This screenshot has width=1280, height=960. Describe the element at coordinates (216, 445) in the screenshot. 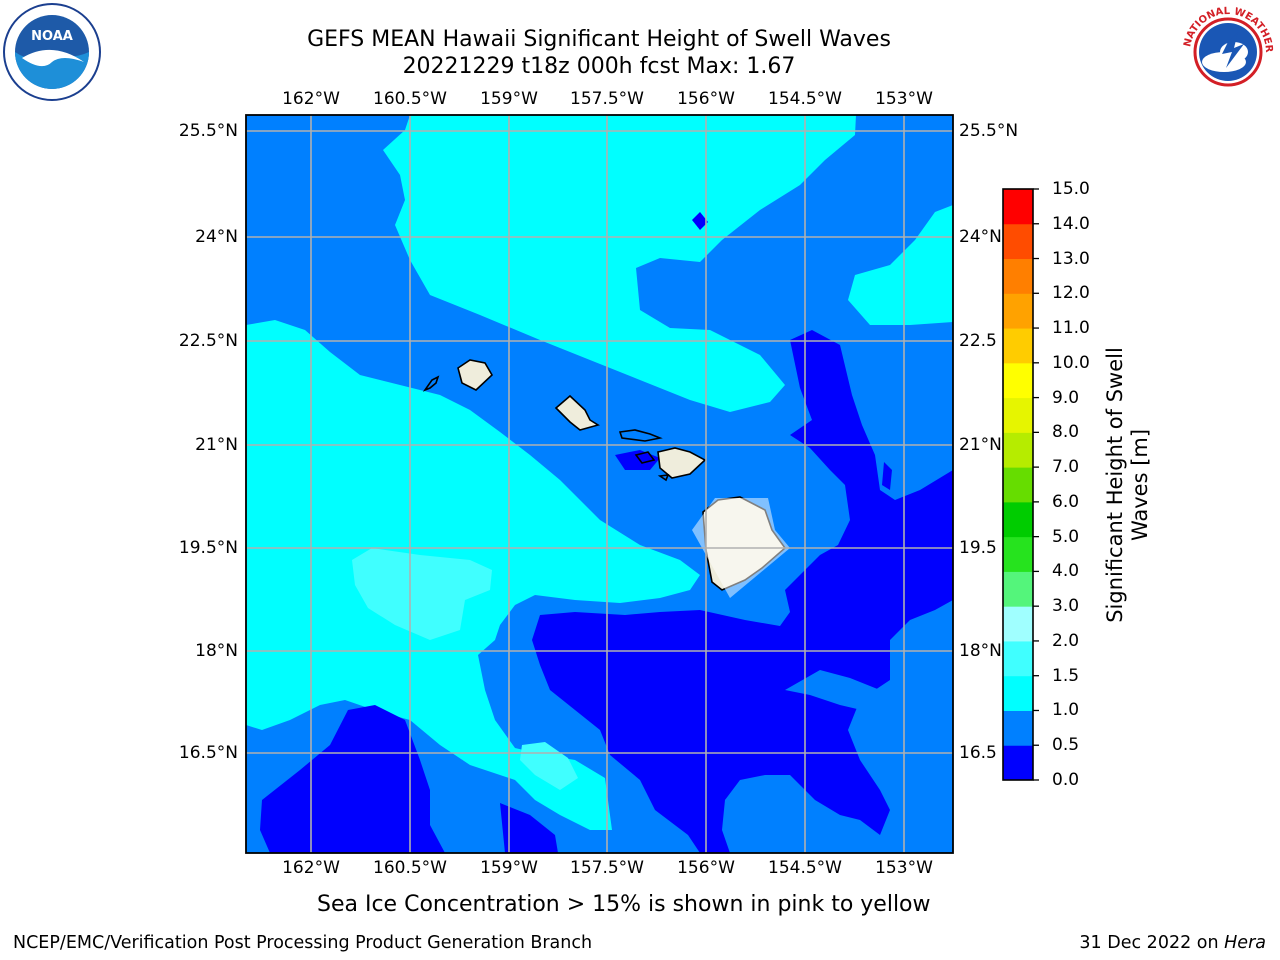

I see `lat-tick-label-left: 21°N` at that location.